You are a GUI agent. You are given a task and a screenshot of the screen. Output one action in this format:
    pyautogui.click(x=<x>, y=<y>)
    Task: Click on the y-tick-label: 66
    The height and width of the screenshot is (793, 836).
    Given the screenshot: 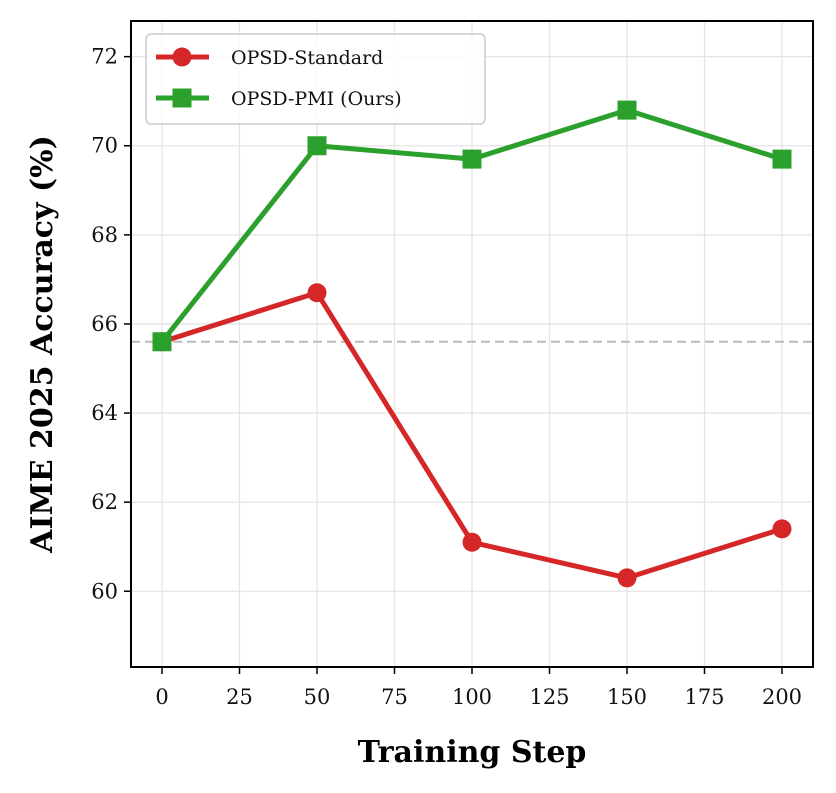 What is the action you would take?
    pyautogui.click(x=104, y=324)
    